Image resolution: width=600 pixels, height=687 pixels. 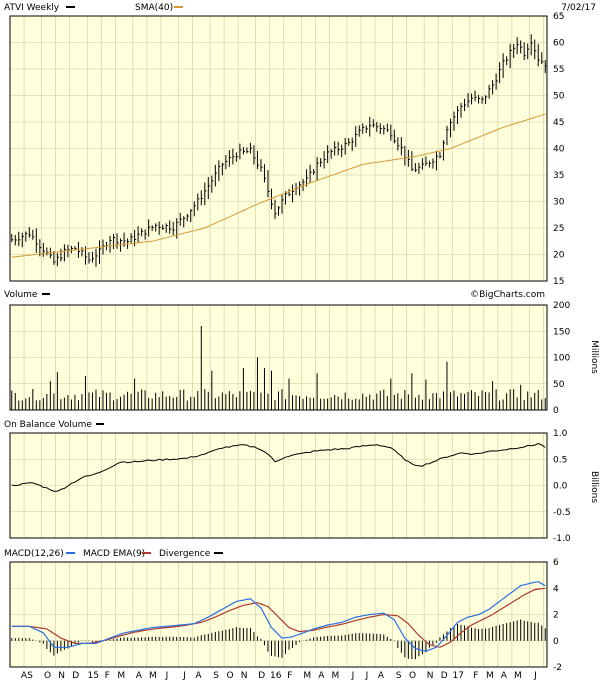 I want to click on sma-legend-swatch, so click(x=178, y=7).